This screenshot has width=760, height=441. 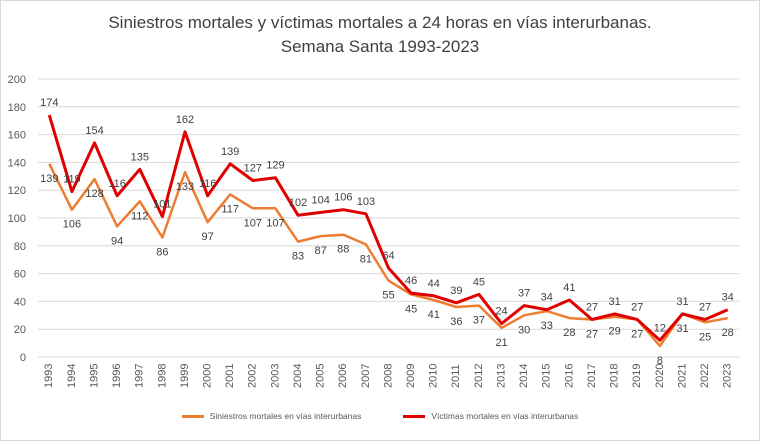 I want to click on legend-label-victimas: Víctimas mortales en vías interurbanas, so click(x=505, y=416).